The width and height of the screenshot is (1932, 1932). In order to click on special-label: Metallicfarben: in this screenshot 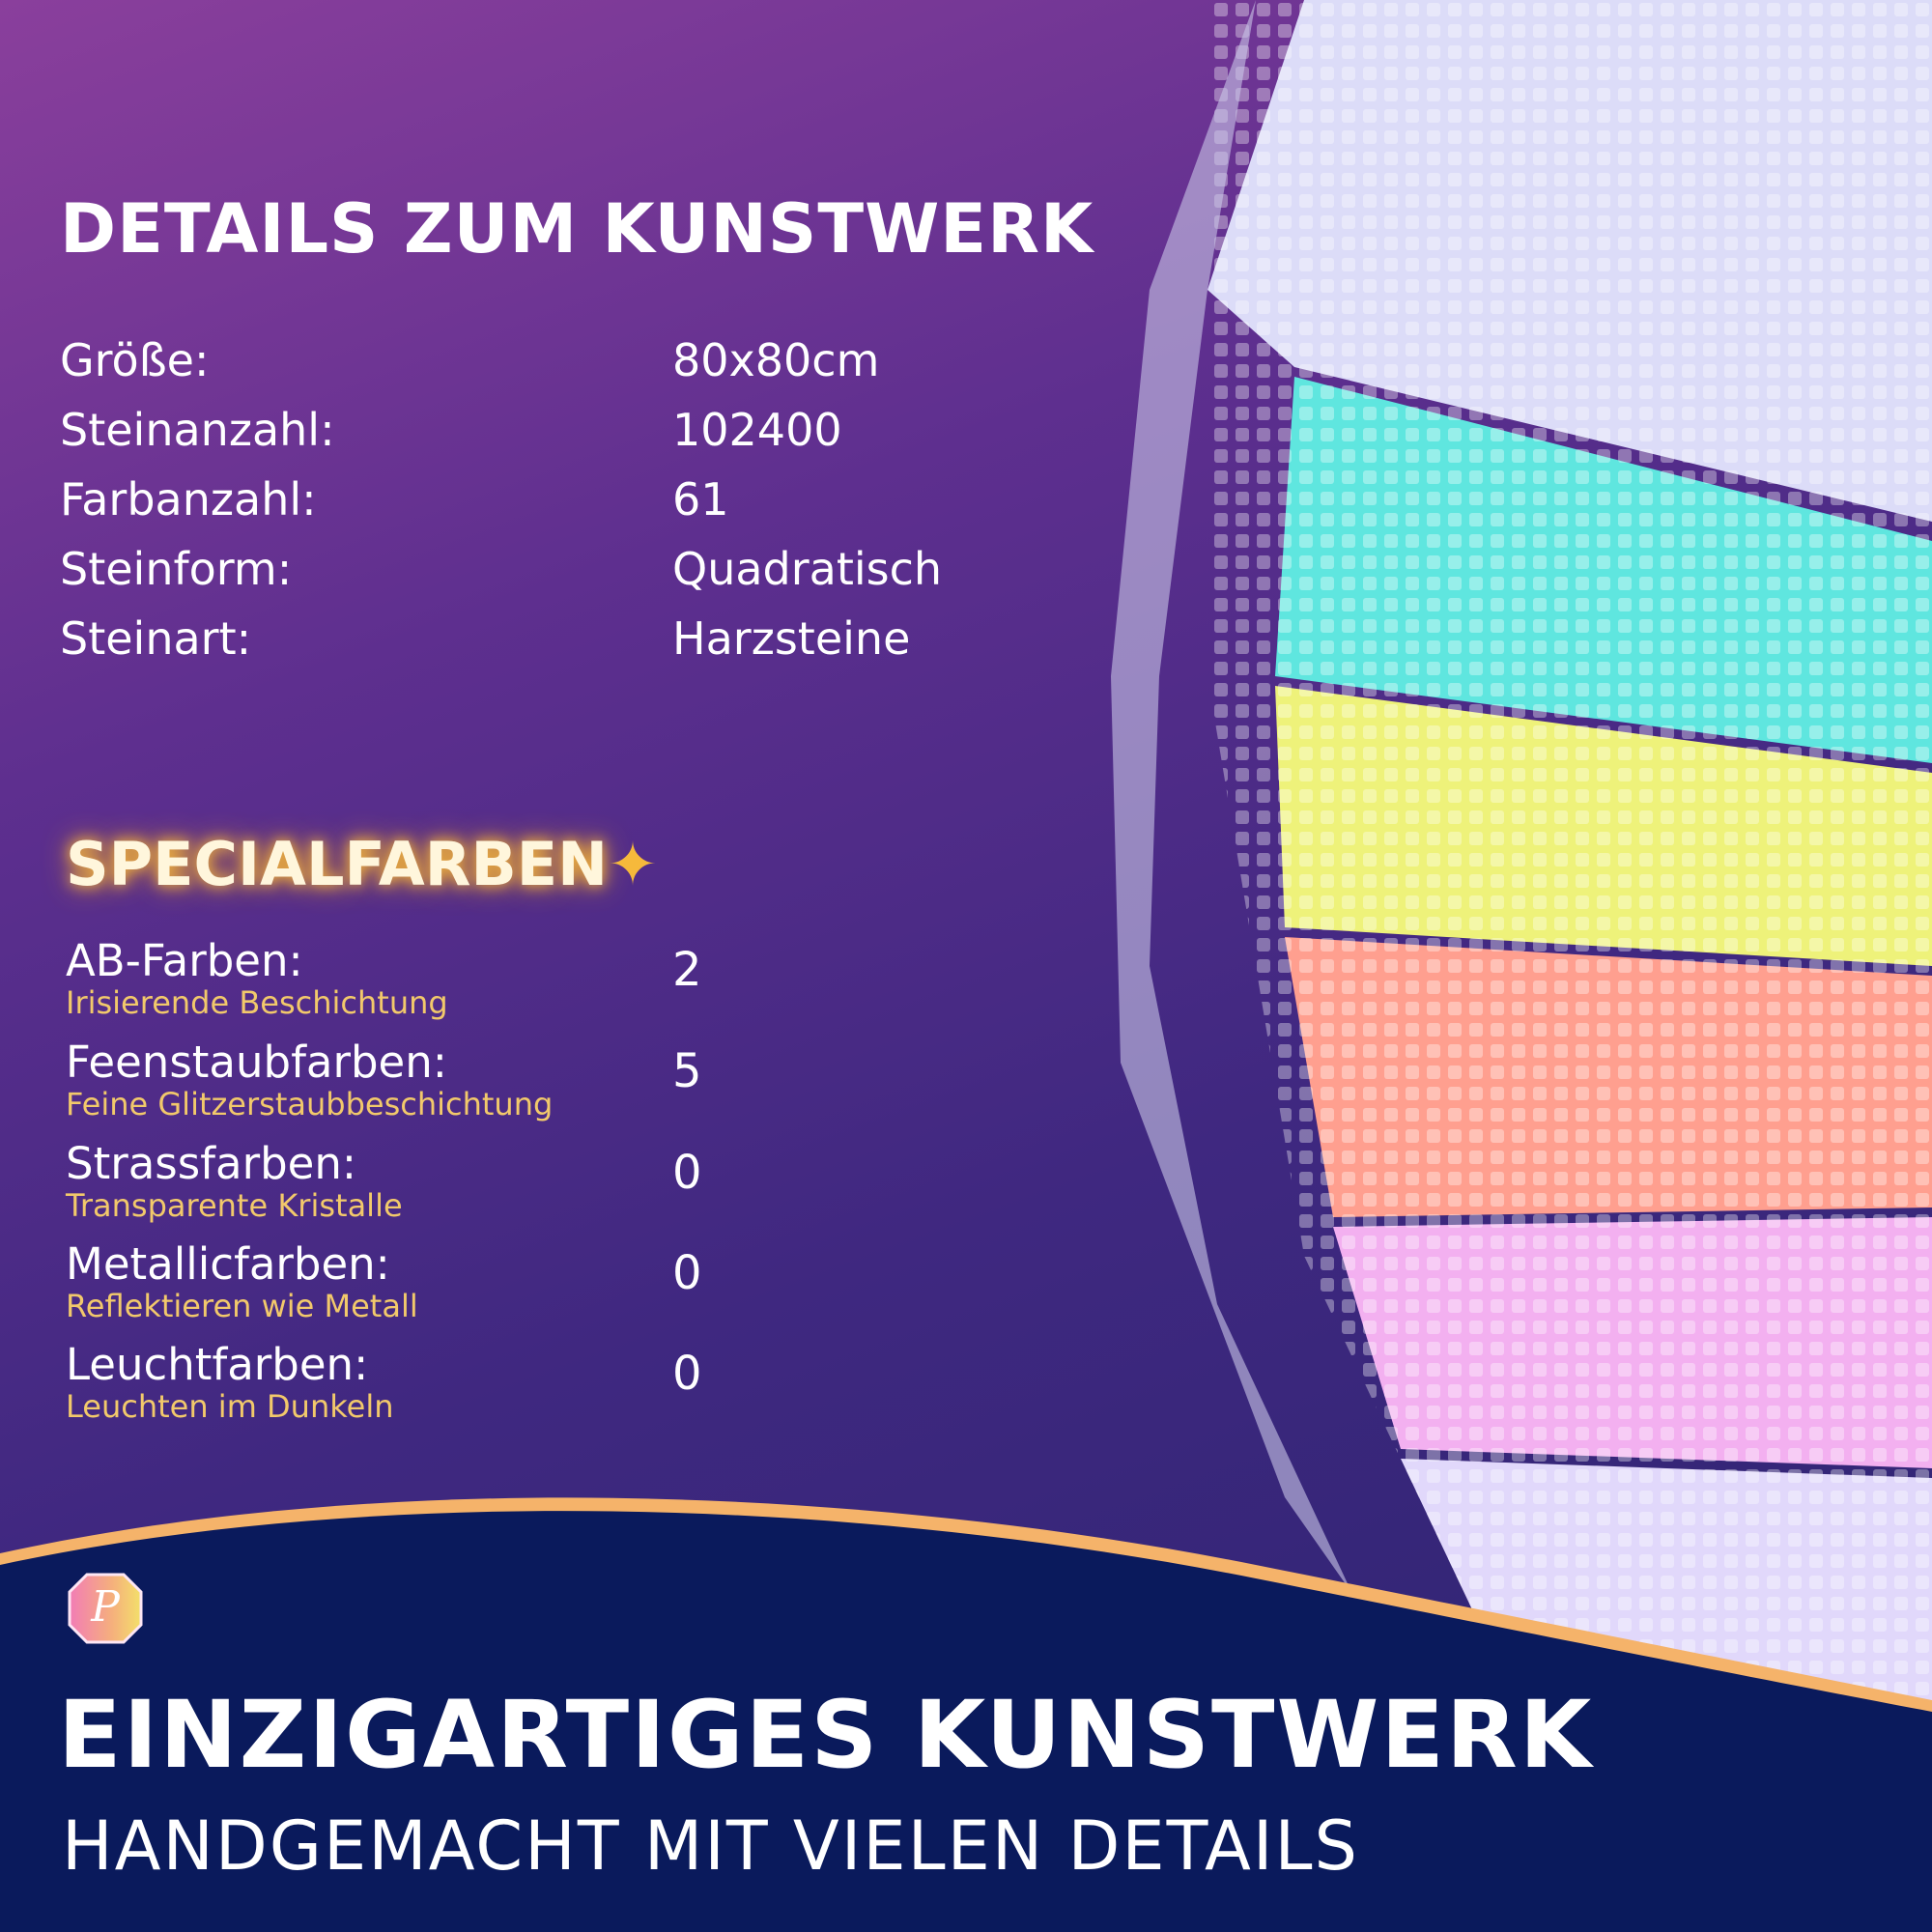, I will do `click(228, 1264)`.